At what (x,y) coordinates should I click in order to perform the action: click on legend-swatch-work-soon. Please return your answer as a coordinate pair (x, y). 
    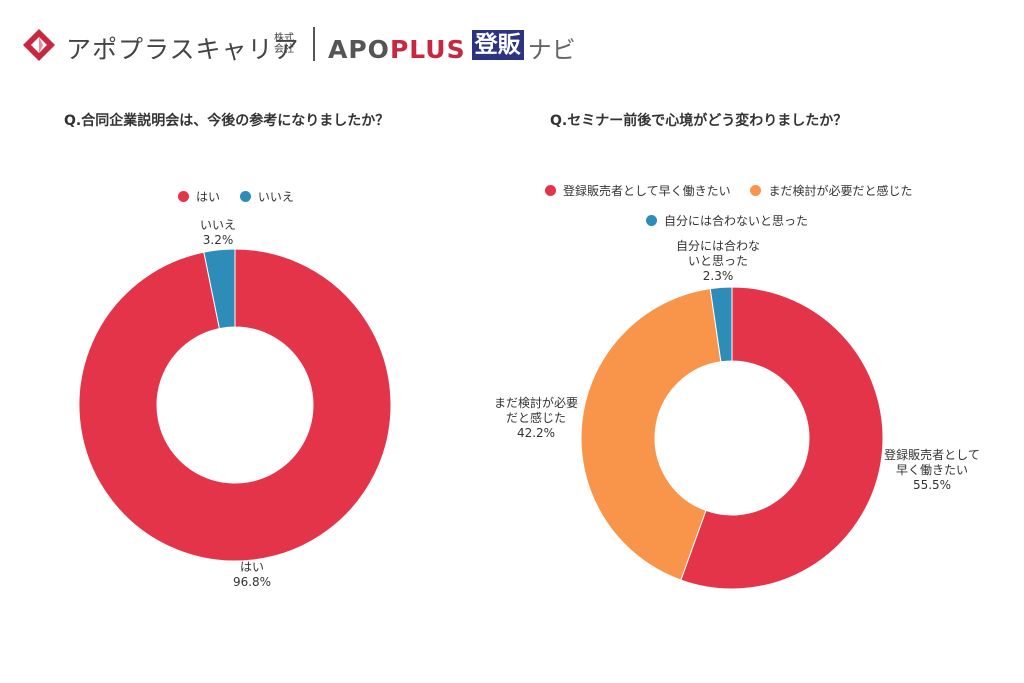
    Looking at the image, I should click on (550, 190).